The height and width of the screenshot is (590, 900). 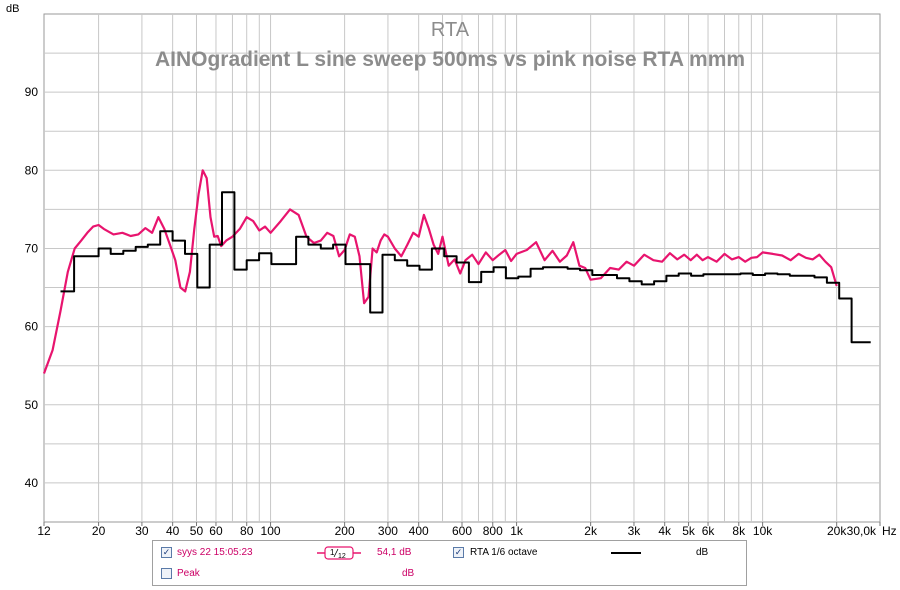 What do you see at coordinates (216, 531) in the screenshot?
I see `x-tick-label: 60` at bounding box center [216, 531].